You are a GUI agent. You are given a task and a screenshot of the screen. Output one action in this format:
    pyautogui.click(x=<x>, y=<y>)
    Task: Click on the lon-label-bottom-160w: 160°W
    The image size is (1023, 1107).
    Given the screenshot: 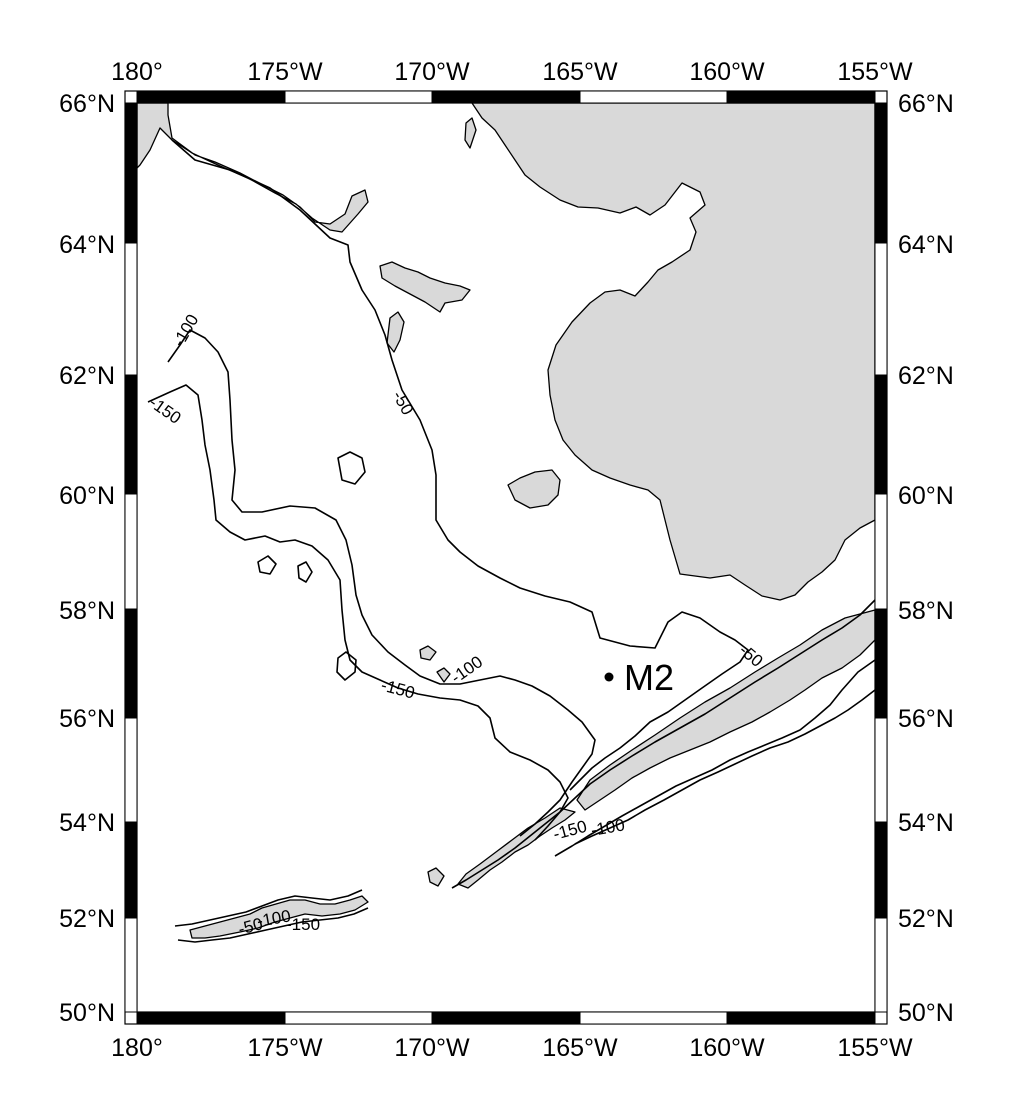 What is the action you would take?
    pyautogui.click(x=727, y=1048)
    